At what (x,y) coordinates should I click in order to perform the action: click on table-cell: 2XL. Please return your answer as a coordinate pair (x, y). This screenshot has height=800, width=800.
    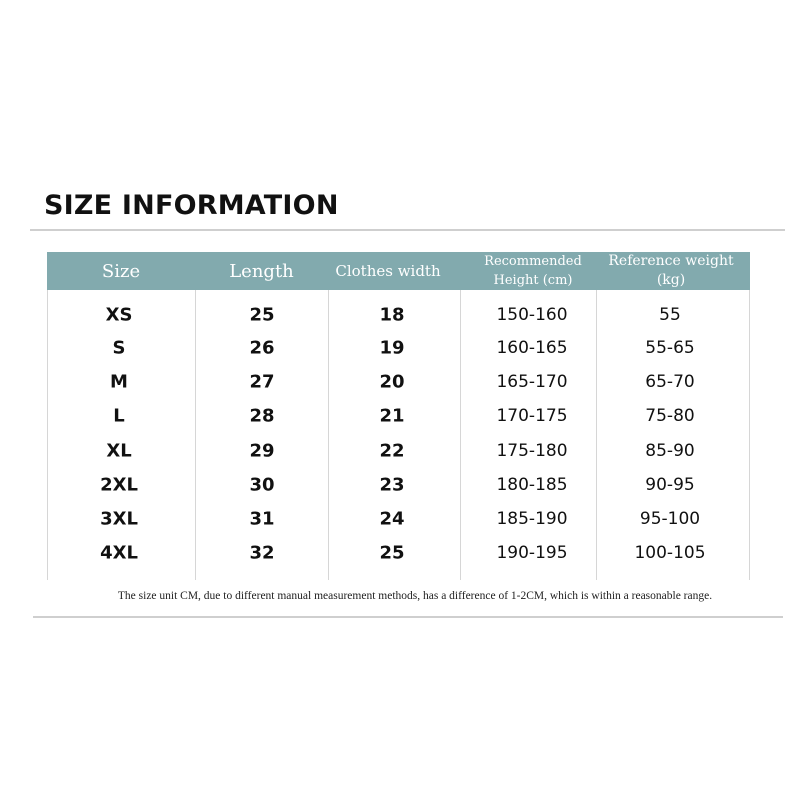
    Looking at the image, I should click on (119, 485).